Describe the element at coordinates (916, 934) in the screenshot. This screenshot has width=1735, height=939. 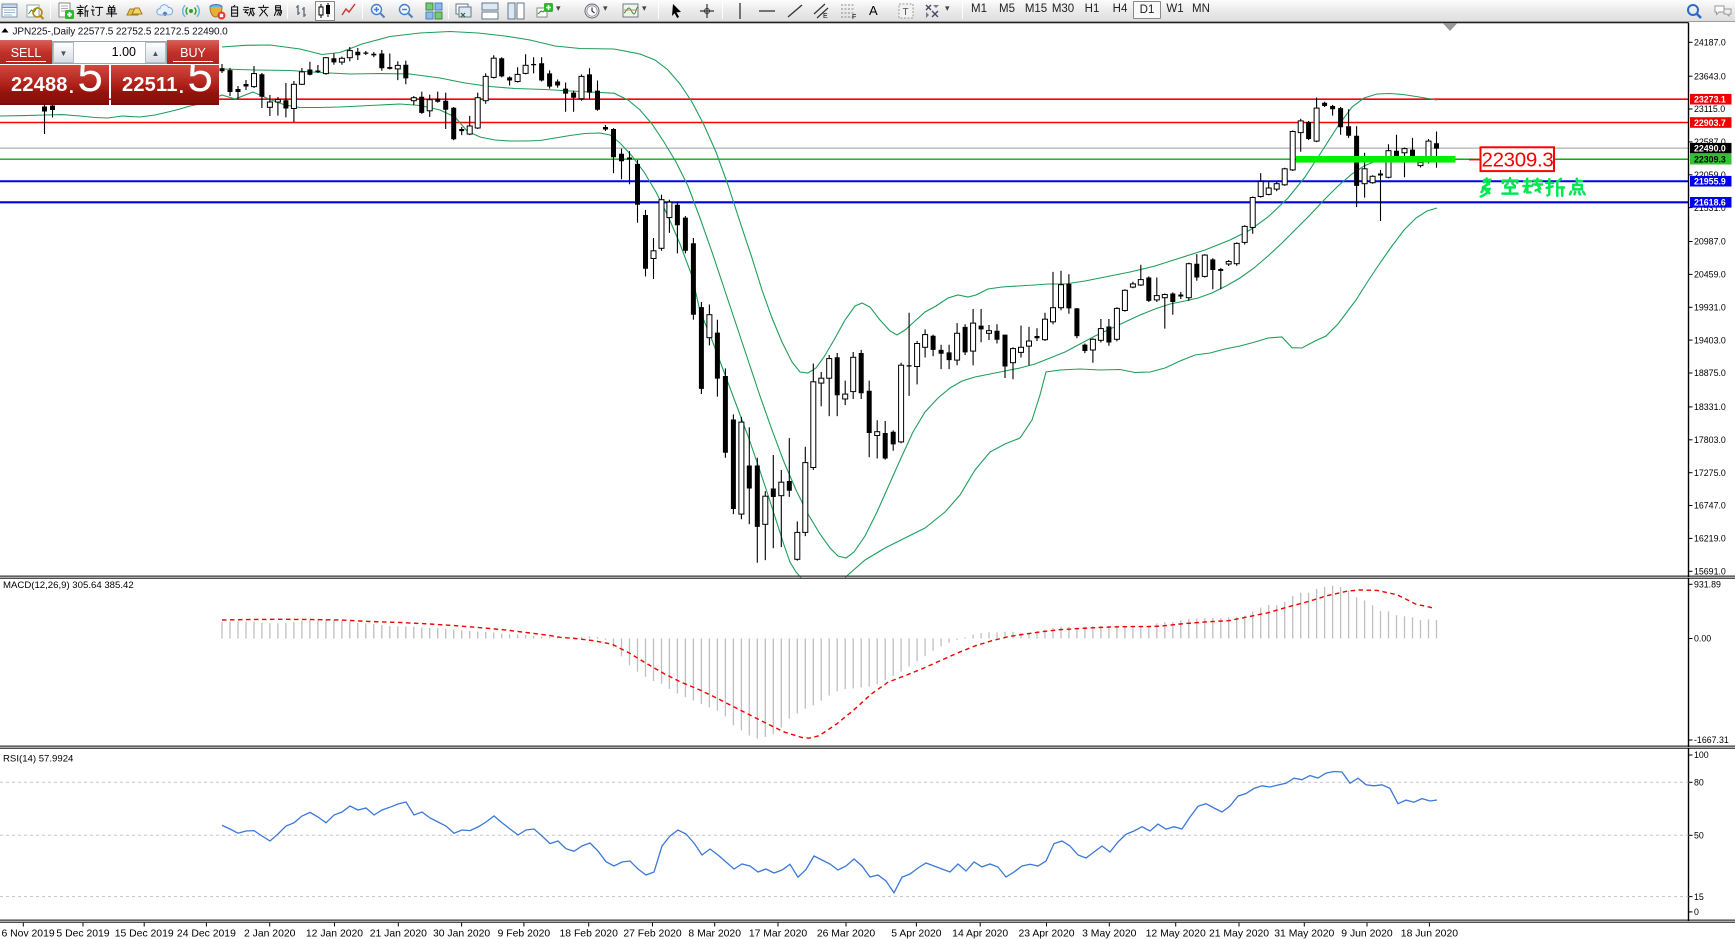
I see `svg-text: 5 Apr 2020` at that location.